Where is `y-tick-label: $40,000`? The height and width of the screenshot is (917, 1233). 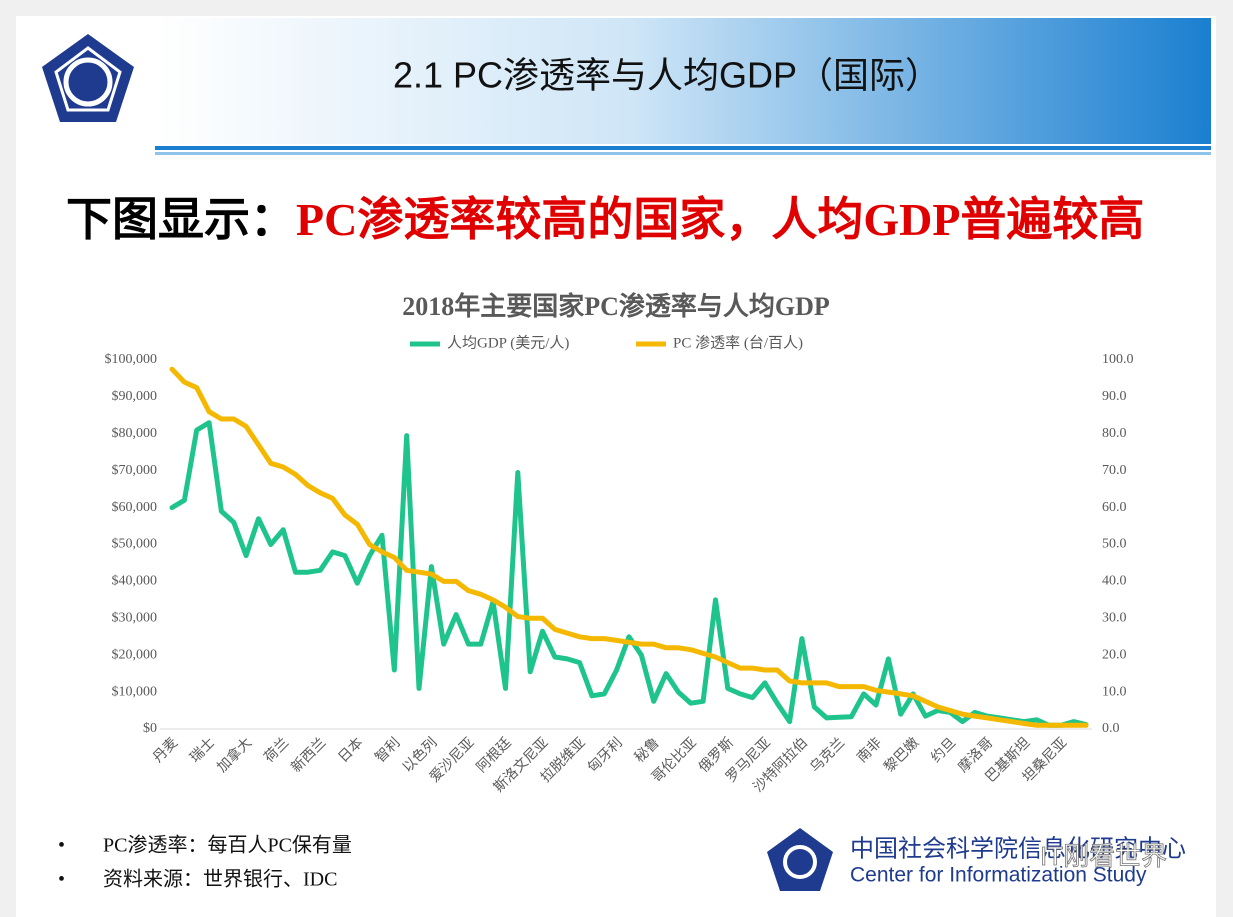 y-tick-label: $40,000 is located at coordinates (135, 581).